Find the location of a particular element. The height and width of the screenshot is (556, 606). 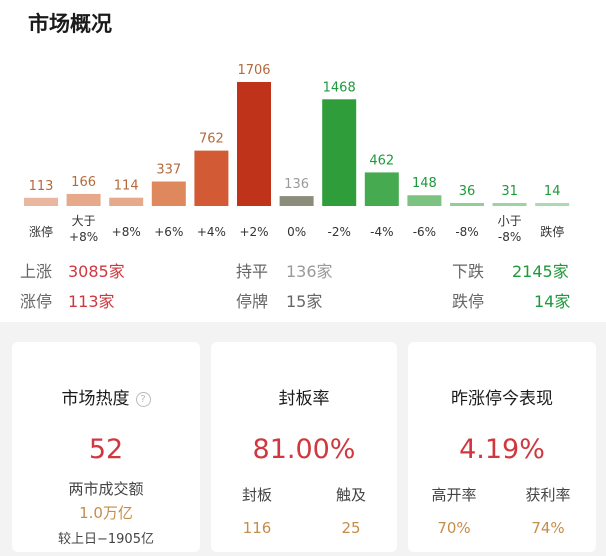

high-open-column: 高开率 70% is located at coordinates (454, 510).